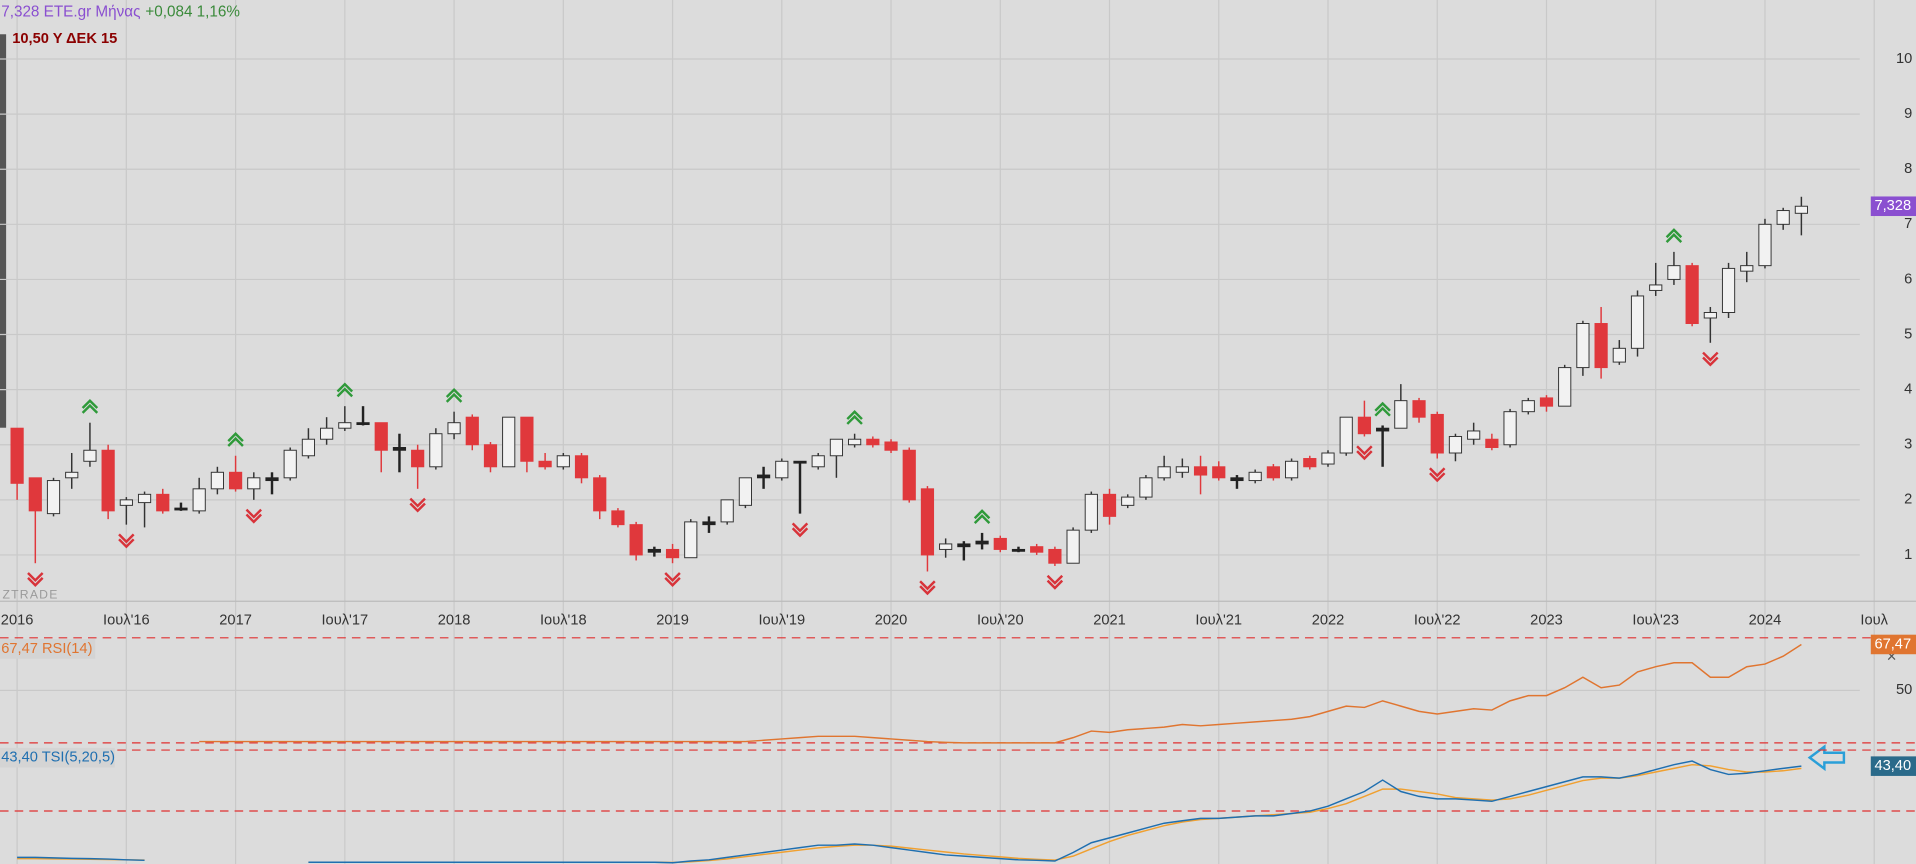  Describe the element at coordinates (1328, 621) in the screenshot. I see `x-tick-label: 2022` at that location.